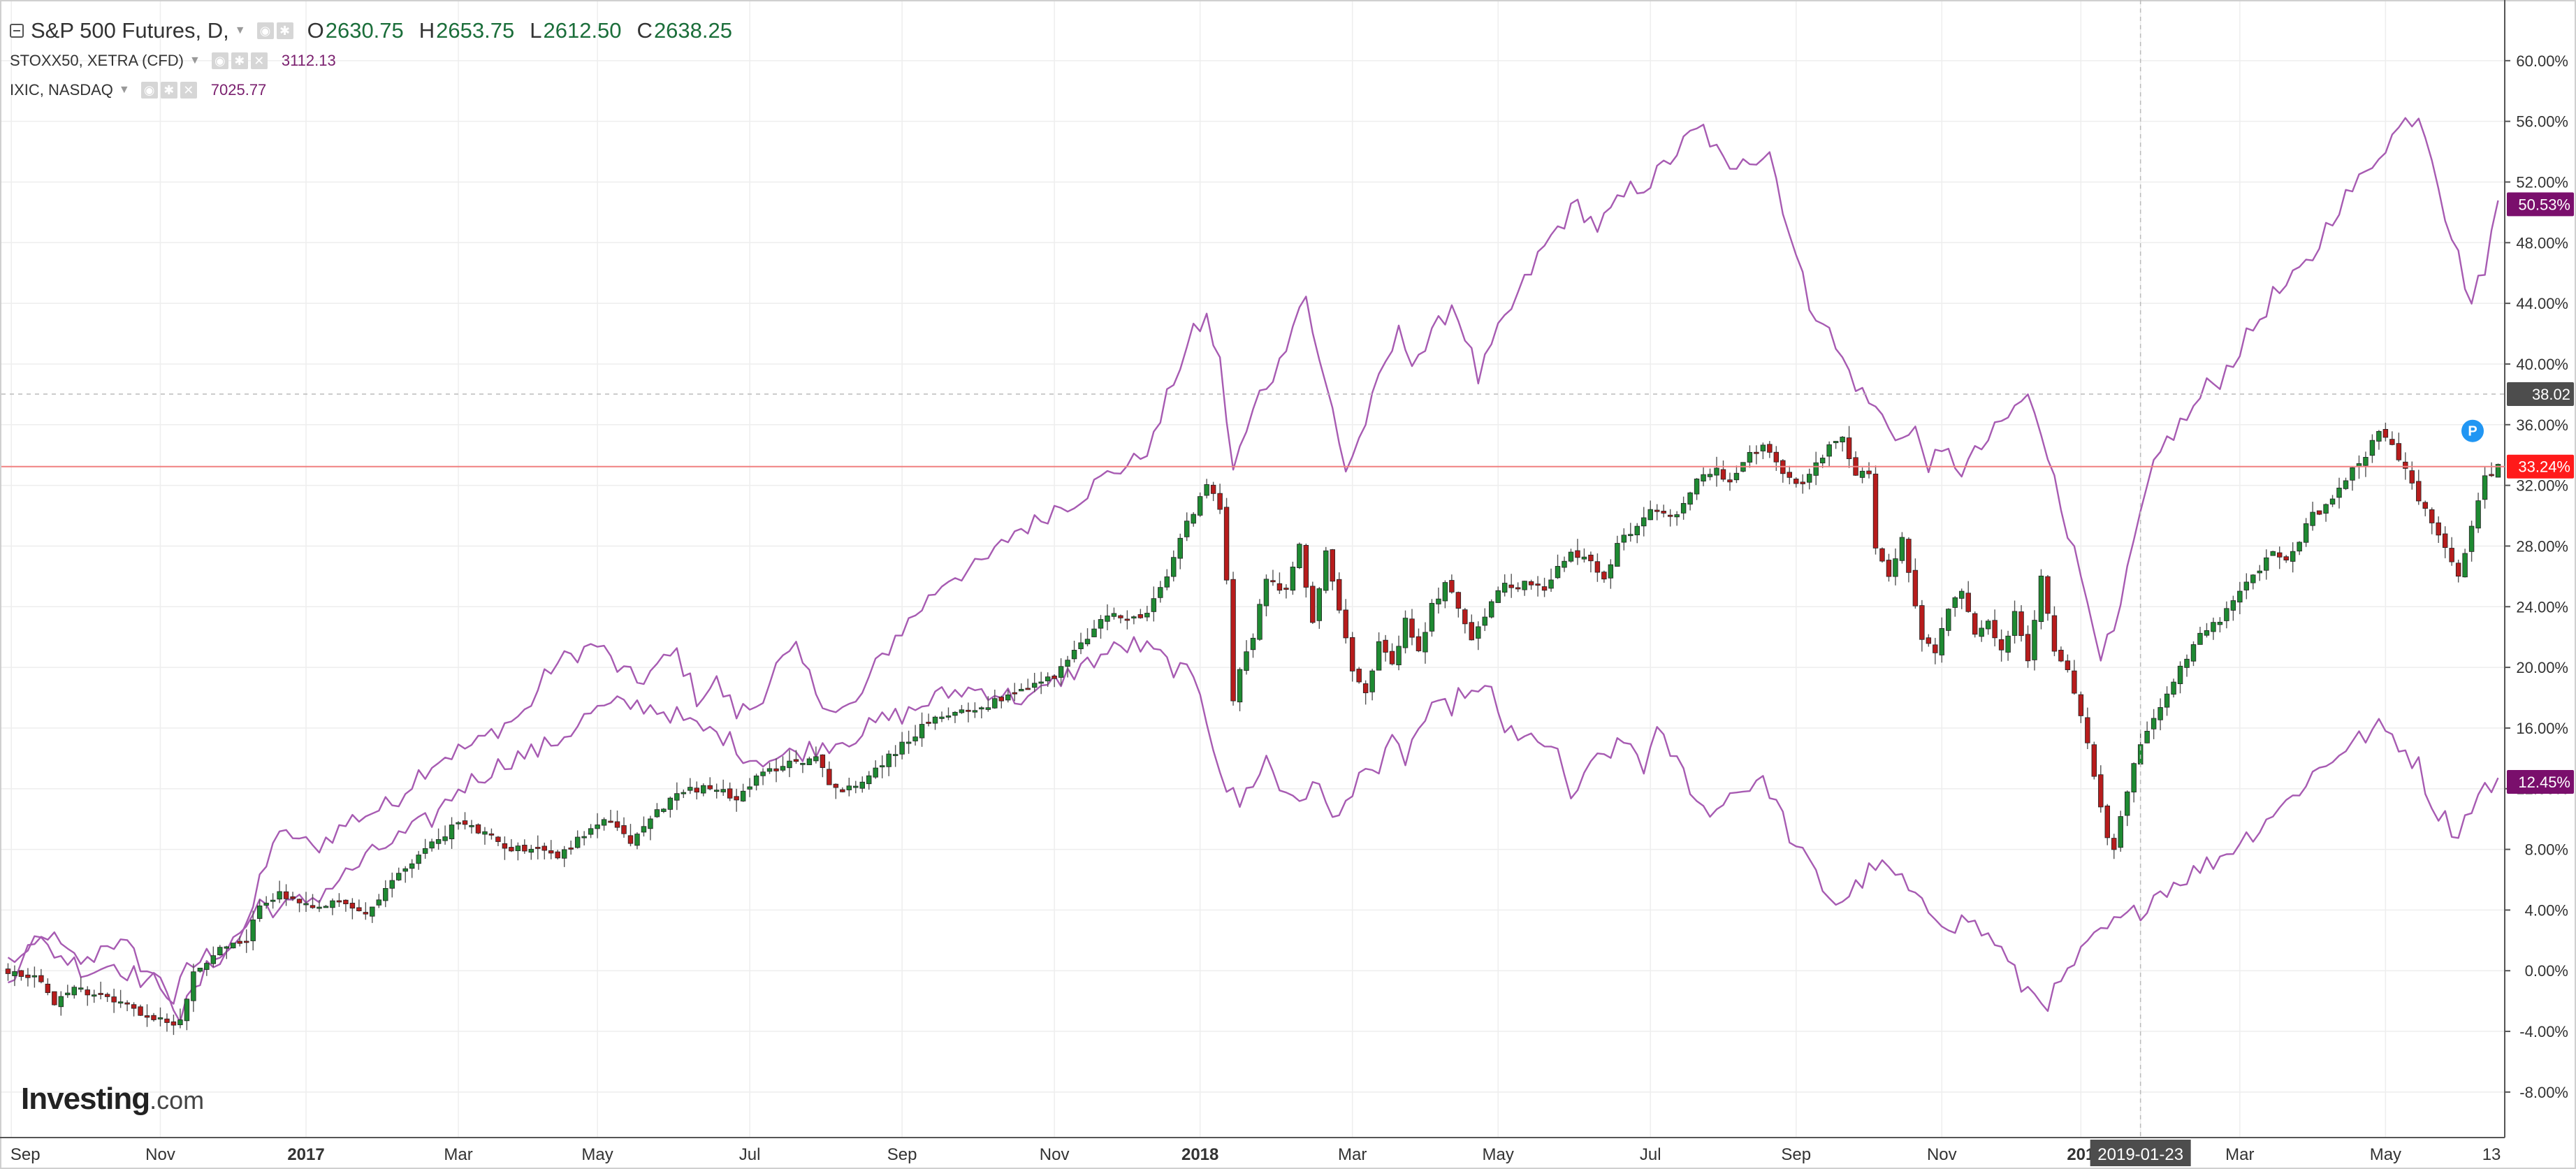 This screenshot has width=2576, height=1169. What do you see at coordinates (61, 90) in the screenshot?
I see `ixic-series-title: IXIC, NASDAQ` at bounding box center [61, 90].